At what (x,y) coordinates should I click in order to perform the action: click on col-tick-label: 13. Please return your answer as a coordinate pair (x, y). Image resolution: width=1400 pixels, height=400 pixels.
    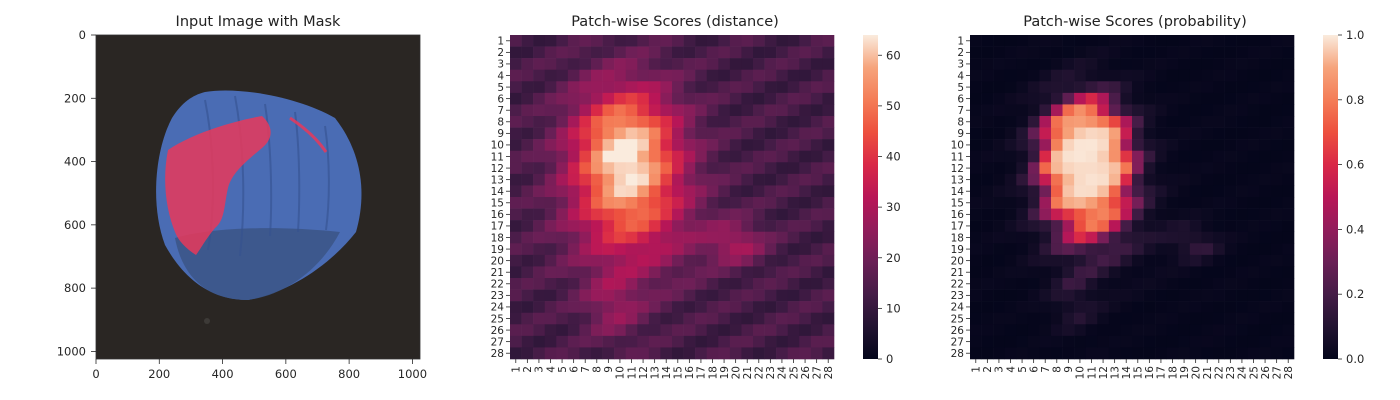
    Looking at the image, I should click on (1115, 372).